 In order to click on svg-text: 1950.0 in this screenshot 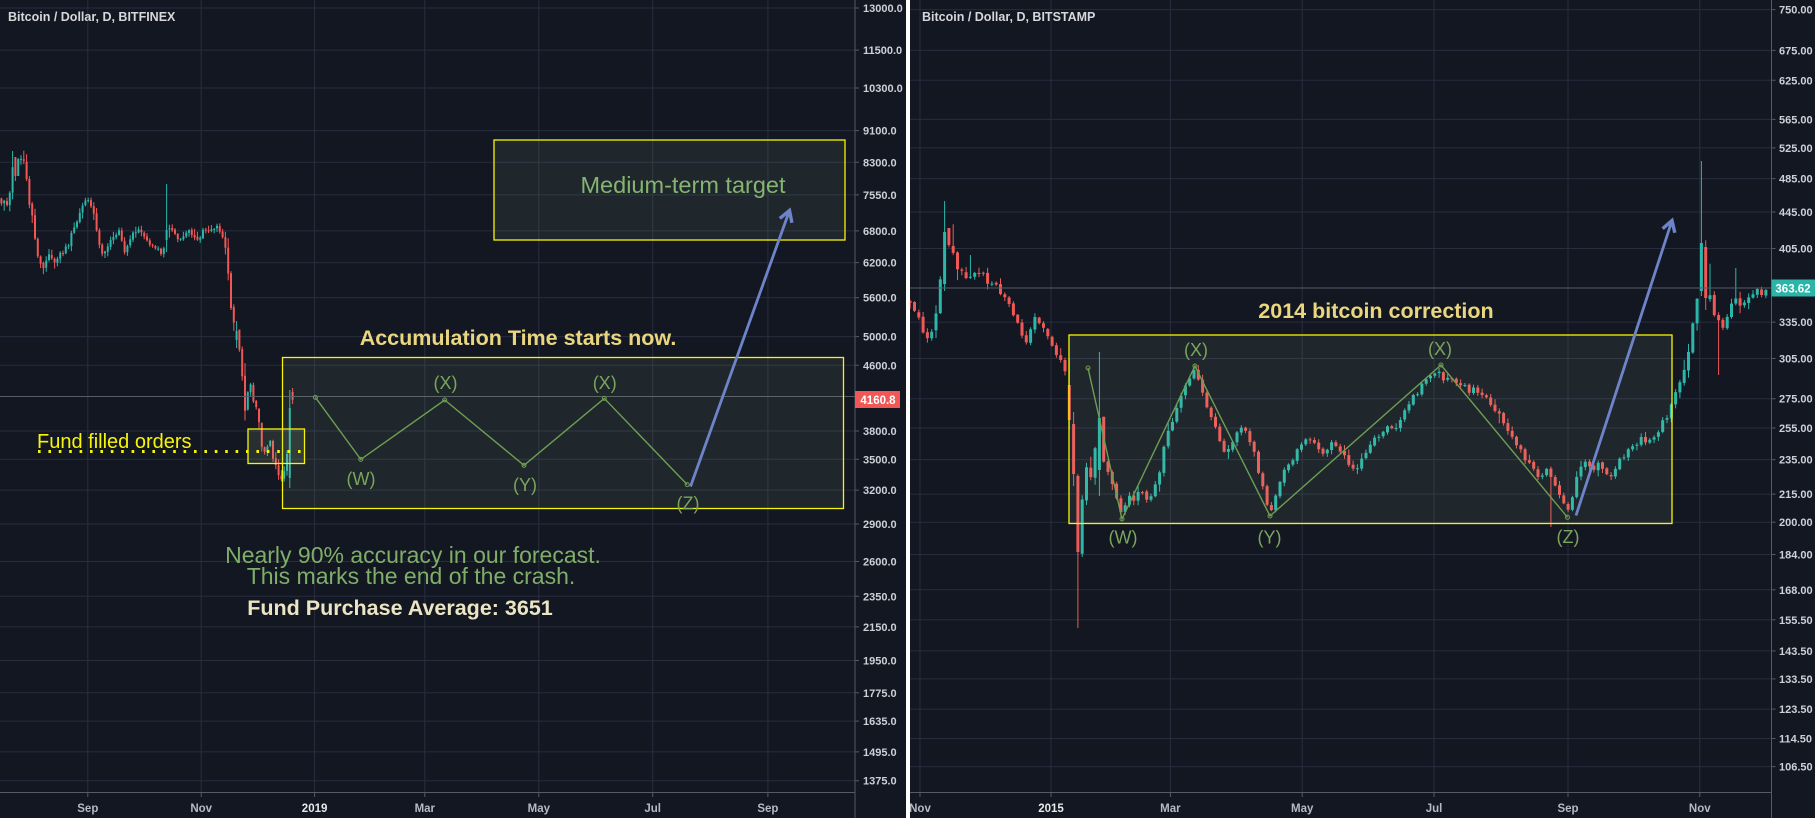, I will do `click(880, 662)`.